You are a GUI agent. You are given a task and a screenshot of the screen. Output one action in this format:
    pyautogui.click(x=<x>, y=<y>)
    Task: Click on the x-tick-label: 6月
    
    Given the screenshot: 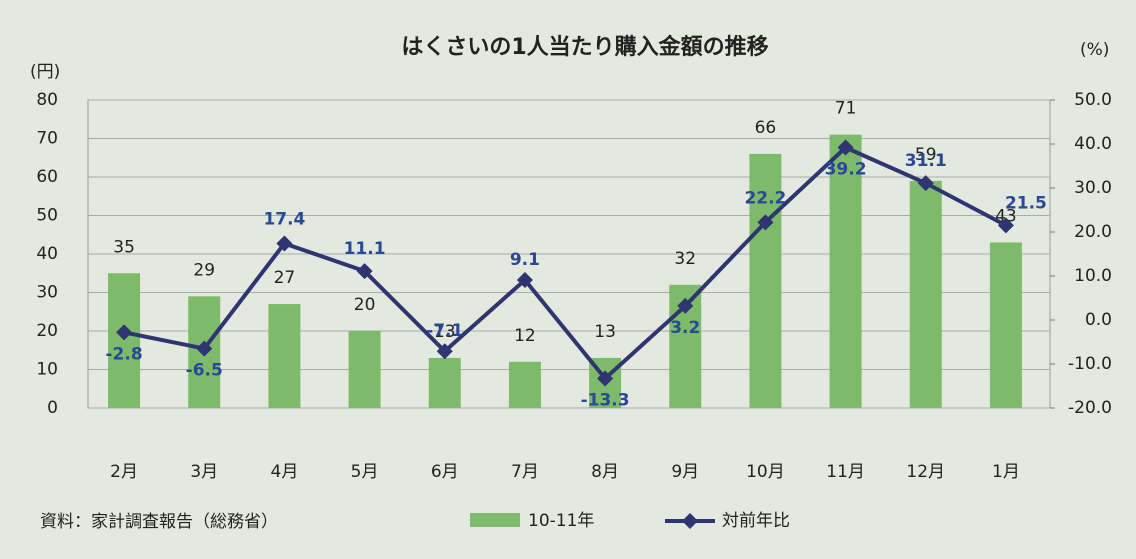 What is the action you would take?
    pyautogui.click(x=445, y=472)
    